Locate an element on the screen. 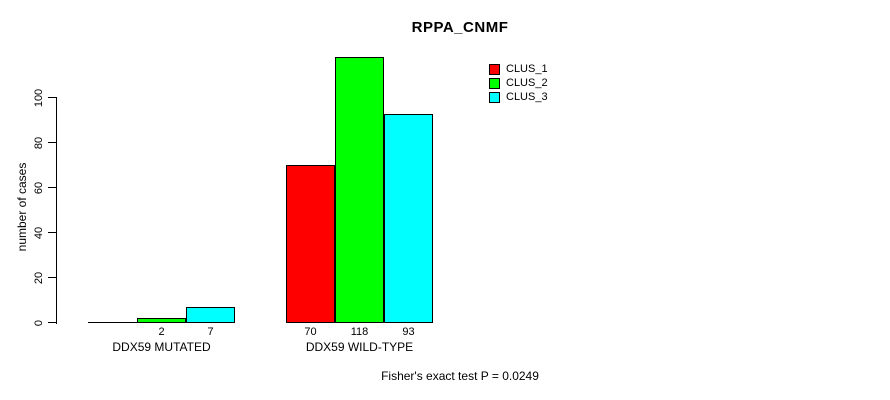 The width and height of the screenshot is (890, 400). bar-value-label: 70 is located at coordinates (310, 332).